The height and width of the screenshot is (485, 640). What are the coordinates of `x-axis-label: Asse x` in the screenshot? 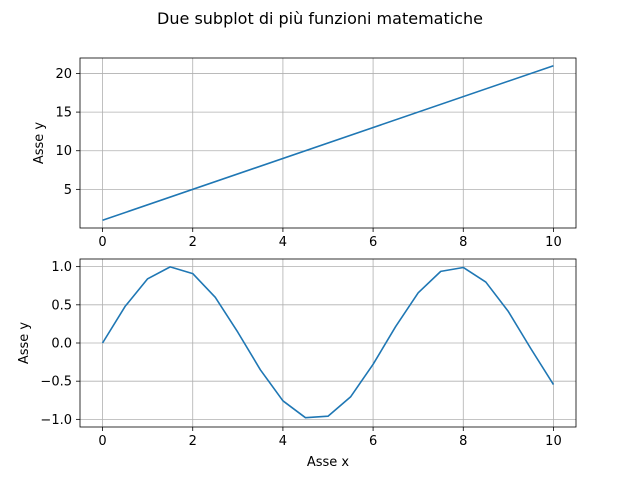 It's located at (328, 462).